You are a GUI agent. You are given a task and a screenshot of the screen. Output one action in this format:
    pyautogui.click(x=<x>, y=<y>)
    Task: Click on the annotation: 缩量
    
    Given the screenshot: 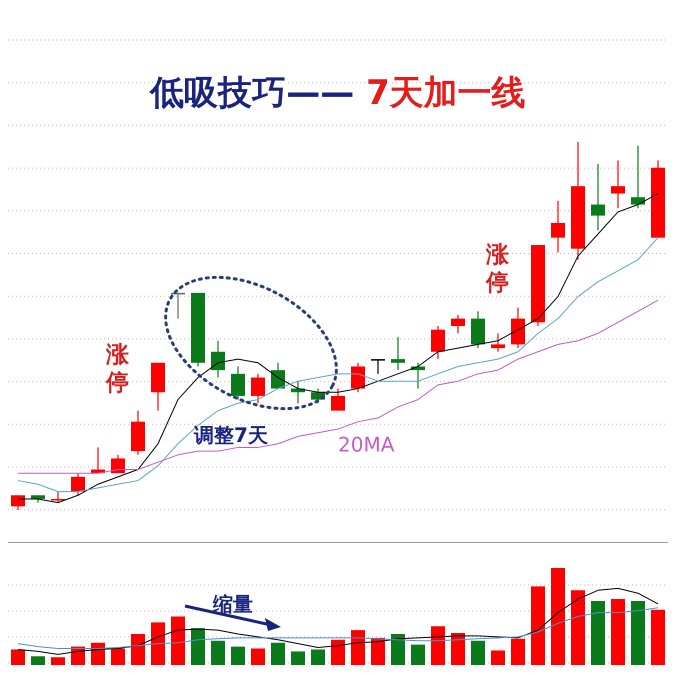 What is the action you would take?
    pyautogui.click(x=233, y=604)
    